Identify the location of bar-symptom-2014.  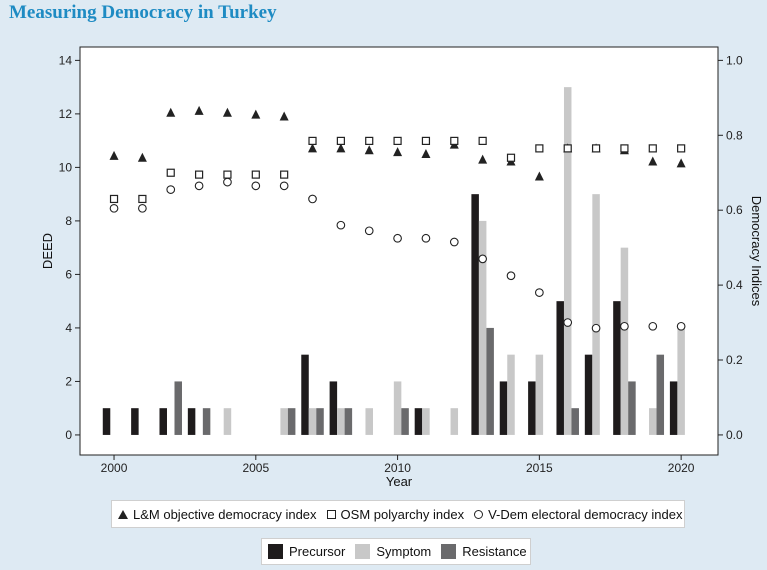
(511, 394).